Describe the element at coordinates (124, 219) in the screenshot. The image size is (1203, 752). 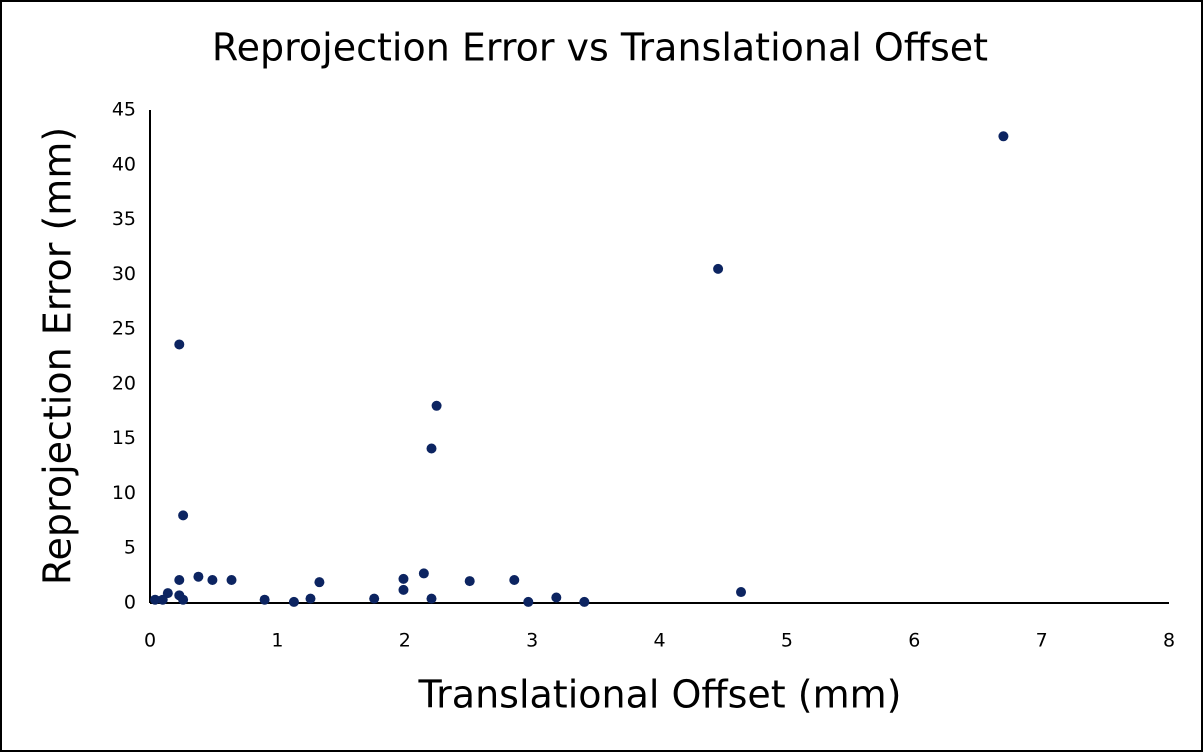
I see `y-tick-label: 35` at that location.